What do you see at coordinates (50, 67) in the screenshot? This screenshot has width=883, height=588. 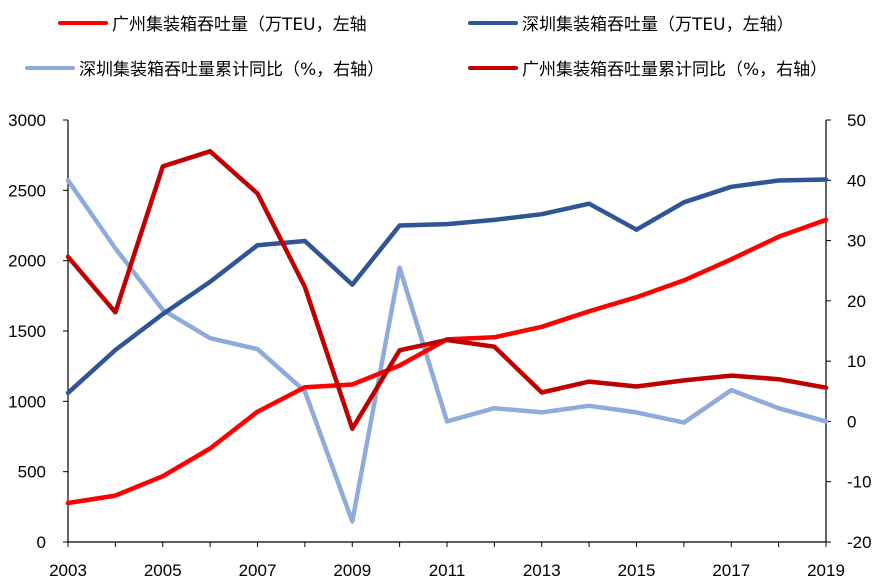 I see `legend-swatch-sz-yoy` at bounding box center [50, 67].